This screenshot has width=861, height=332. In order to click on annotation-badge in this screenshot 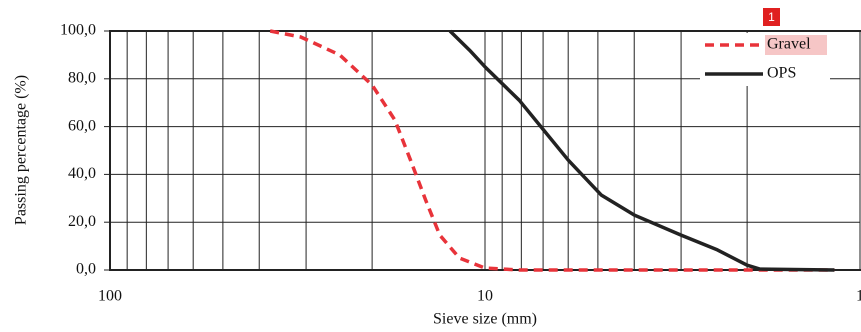, I will do `click(771, 17)`.